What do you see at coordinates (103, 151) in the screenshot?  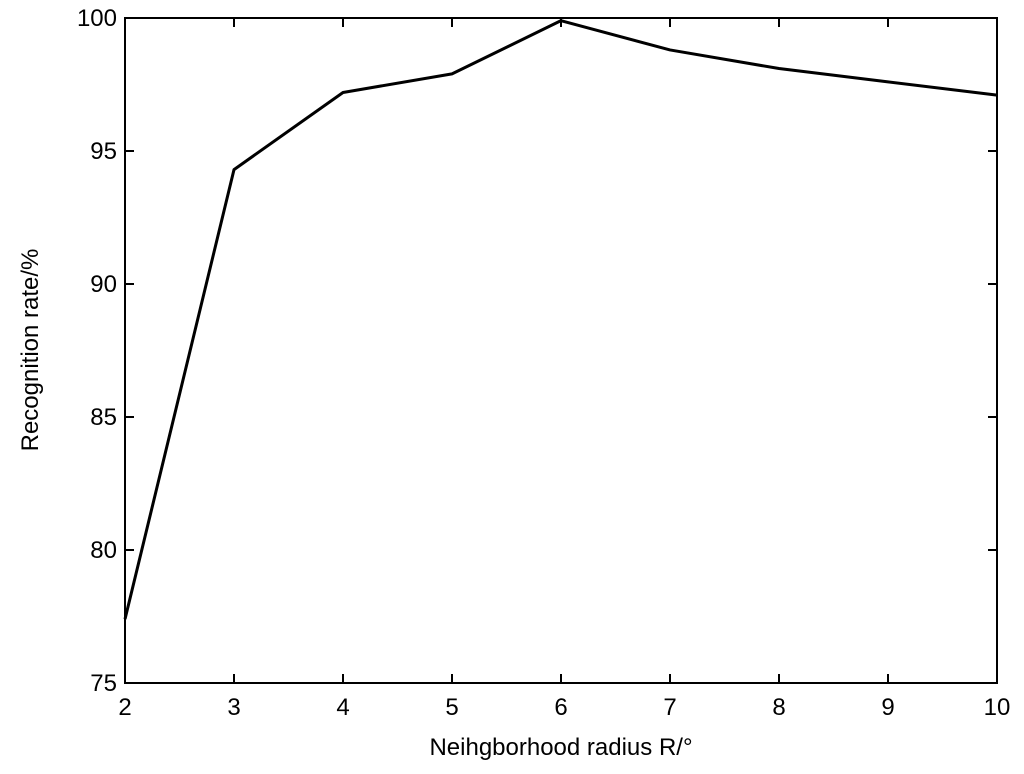 I see `y-tick-label: 95` at bounding box center [103, 151].